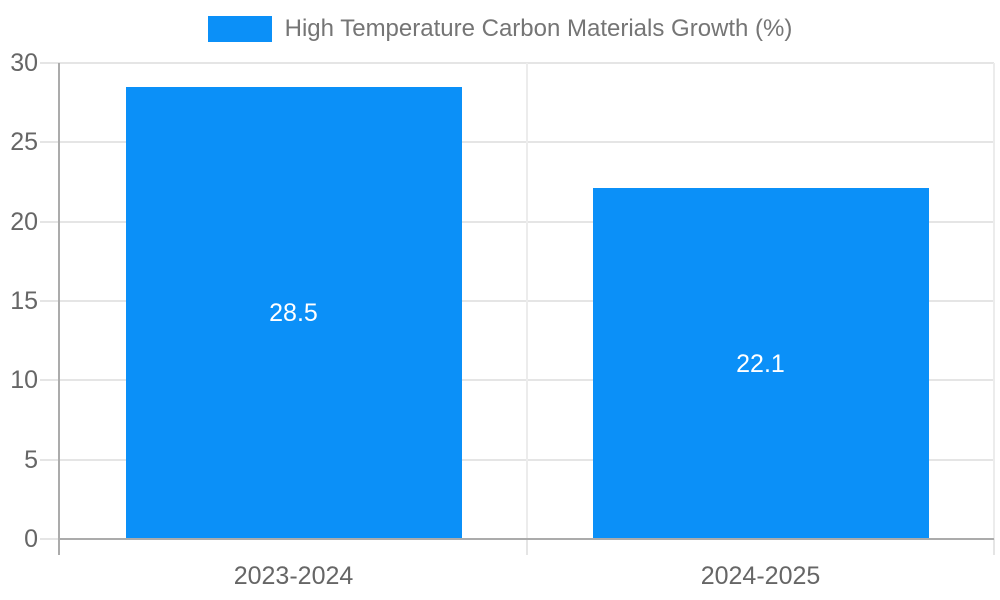  Describe the element at coordinates (24, 221) in the screenshot. I see `y-axis-label: 20` at that location.